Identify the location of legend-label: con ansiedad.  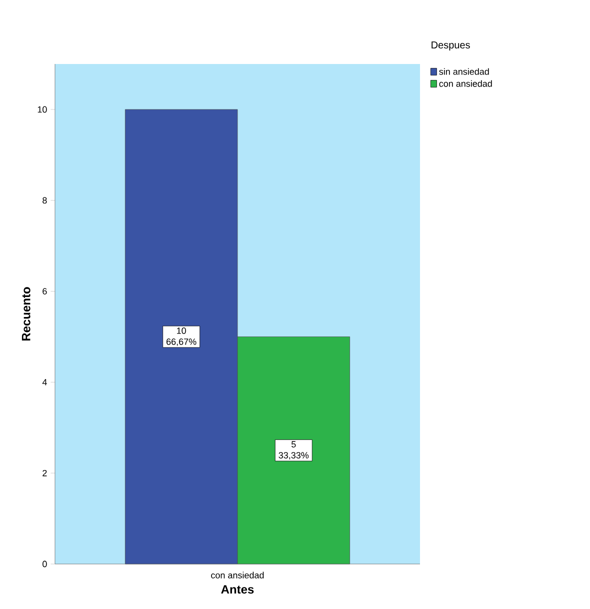
(465, 83).